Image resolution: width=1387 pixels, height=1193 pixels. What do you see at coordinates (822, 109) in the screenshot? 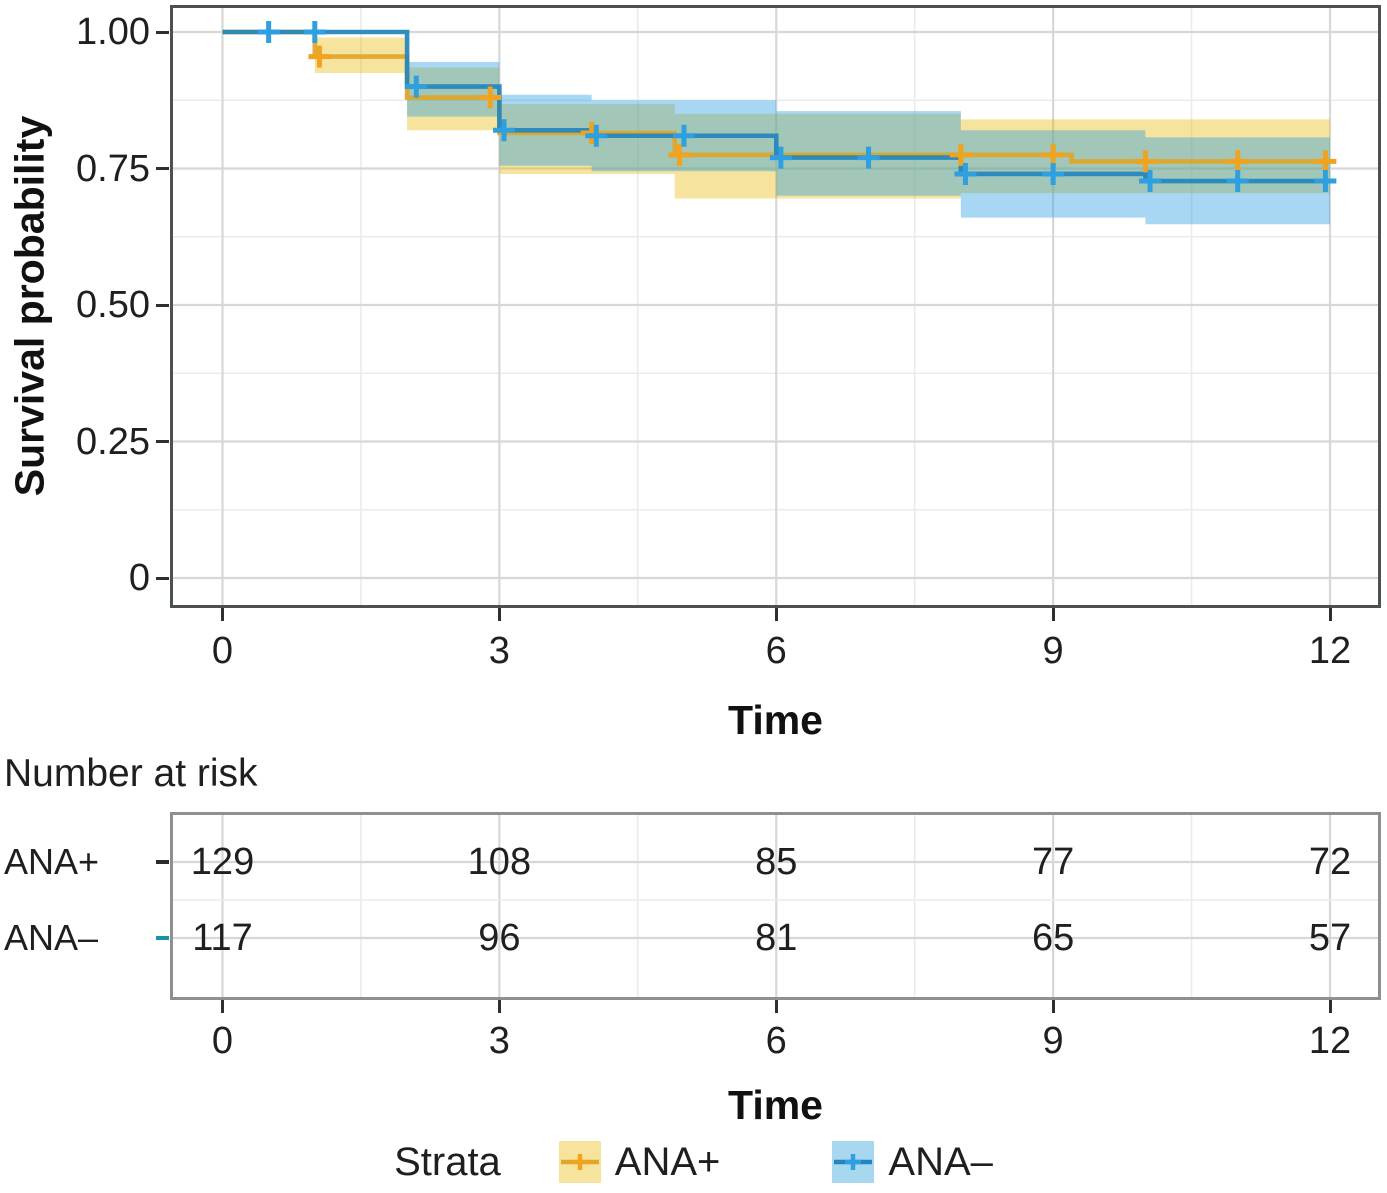
I see `censor-marks-ana-plus` at bounding box center [822, 109].